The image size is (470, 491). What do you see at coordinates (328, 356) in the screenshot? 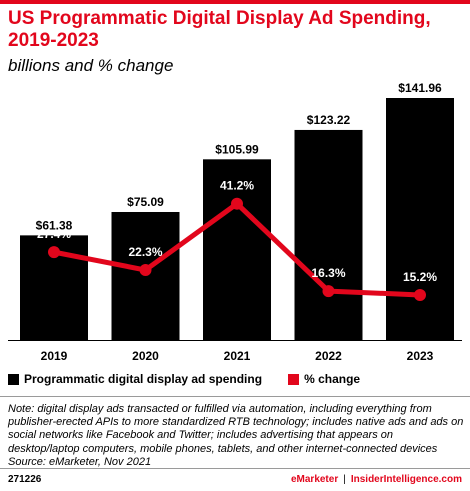
I see `x-tick-label-2022: 2022` at bounding box center [328, 356].